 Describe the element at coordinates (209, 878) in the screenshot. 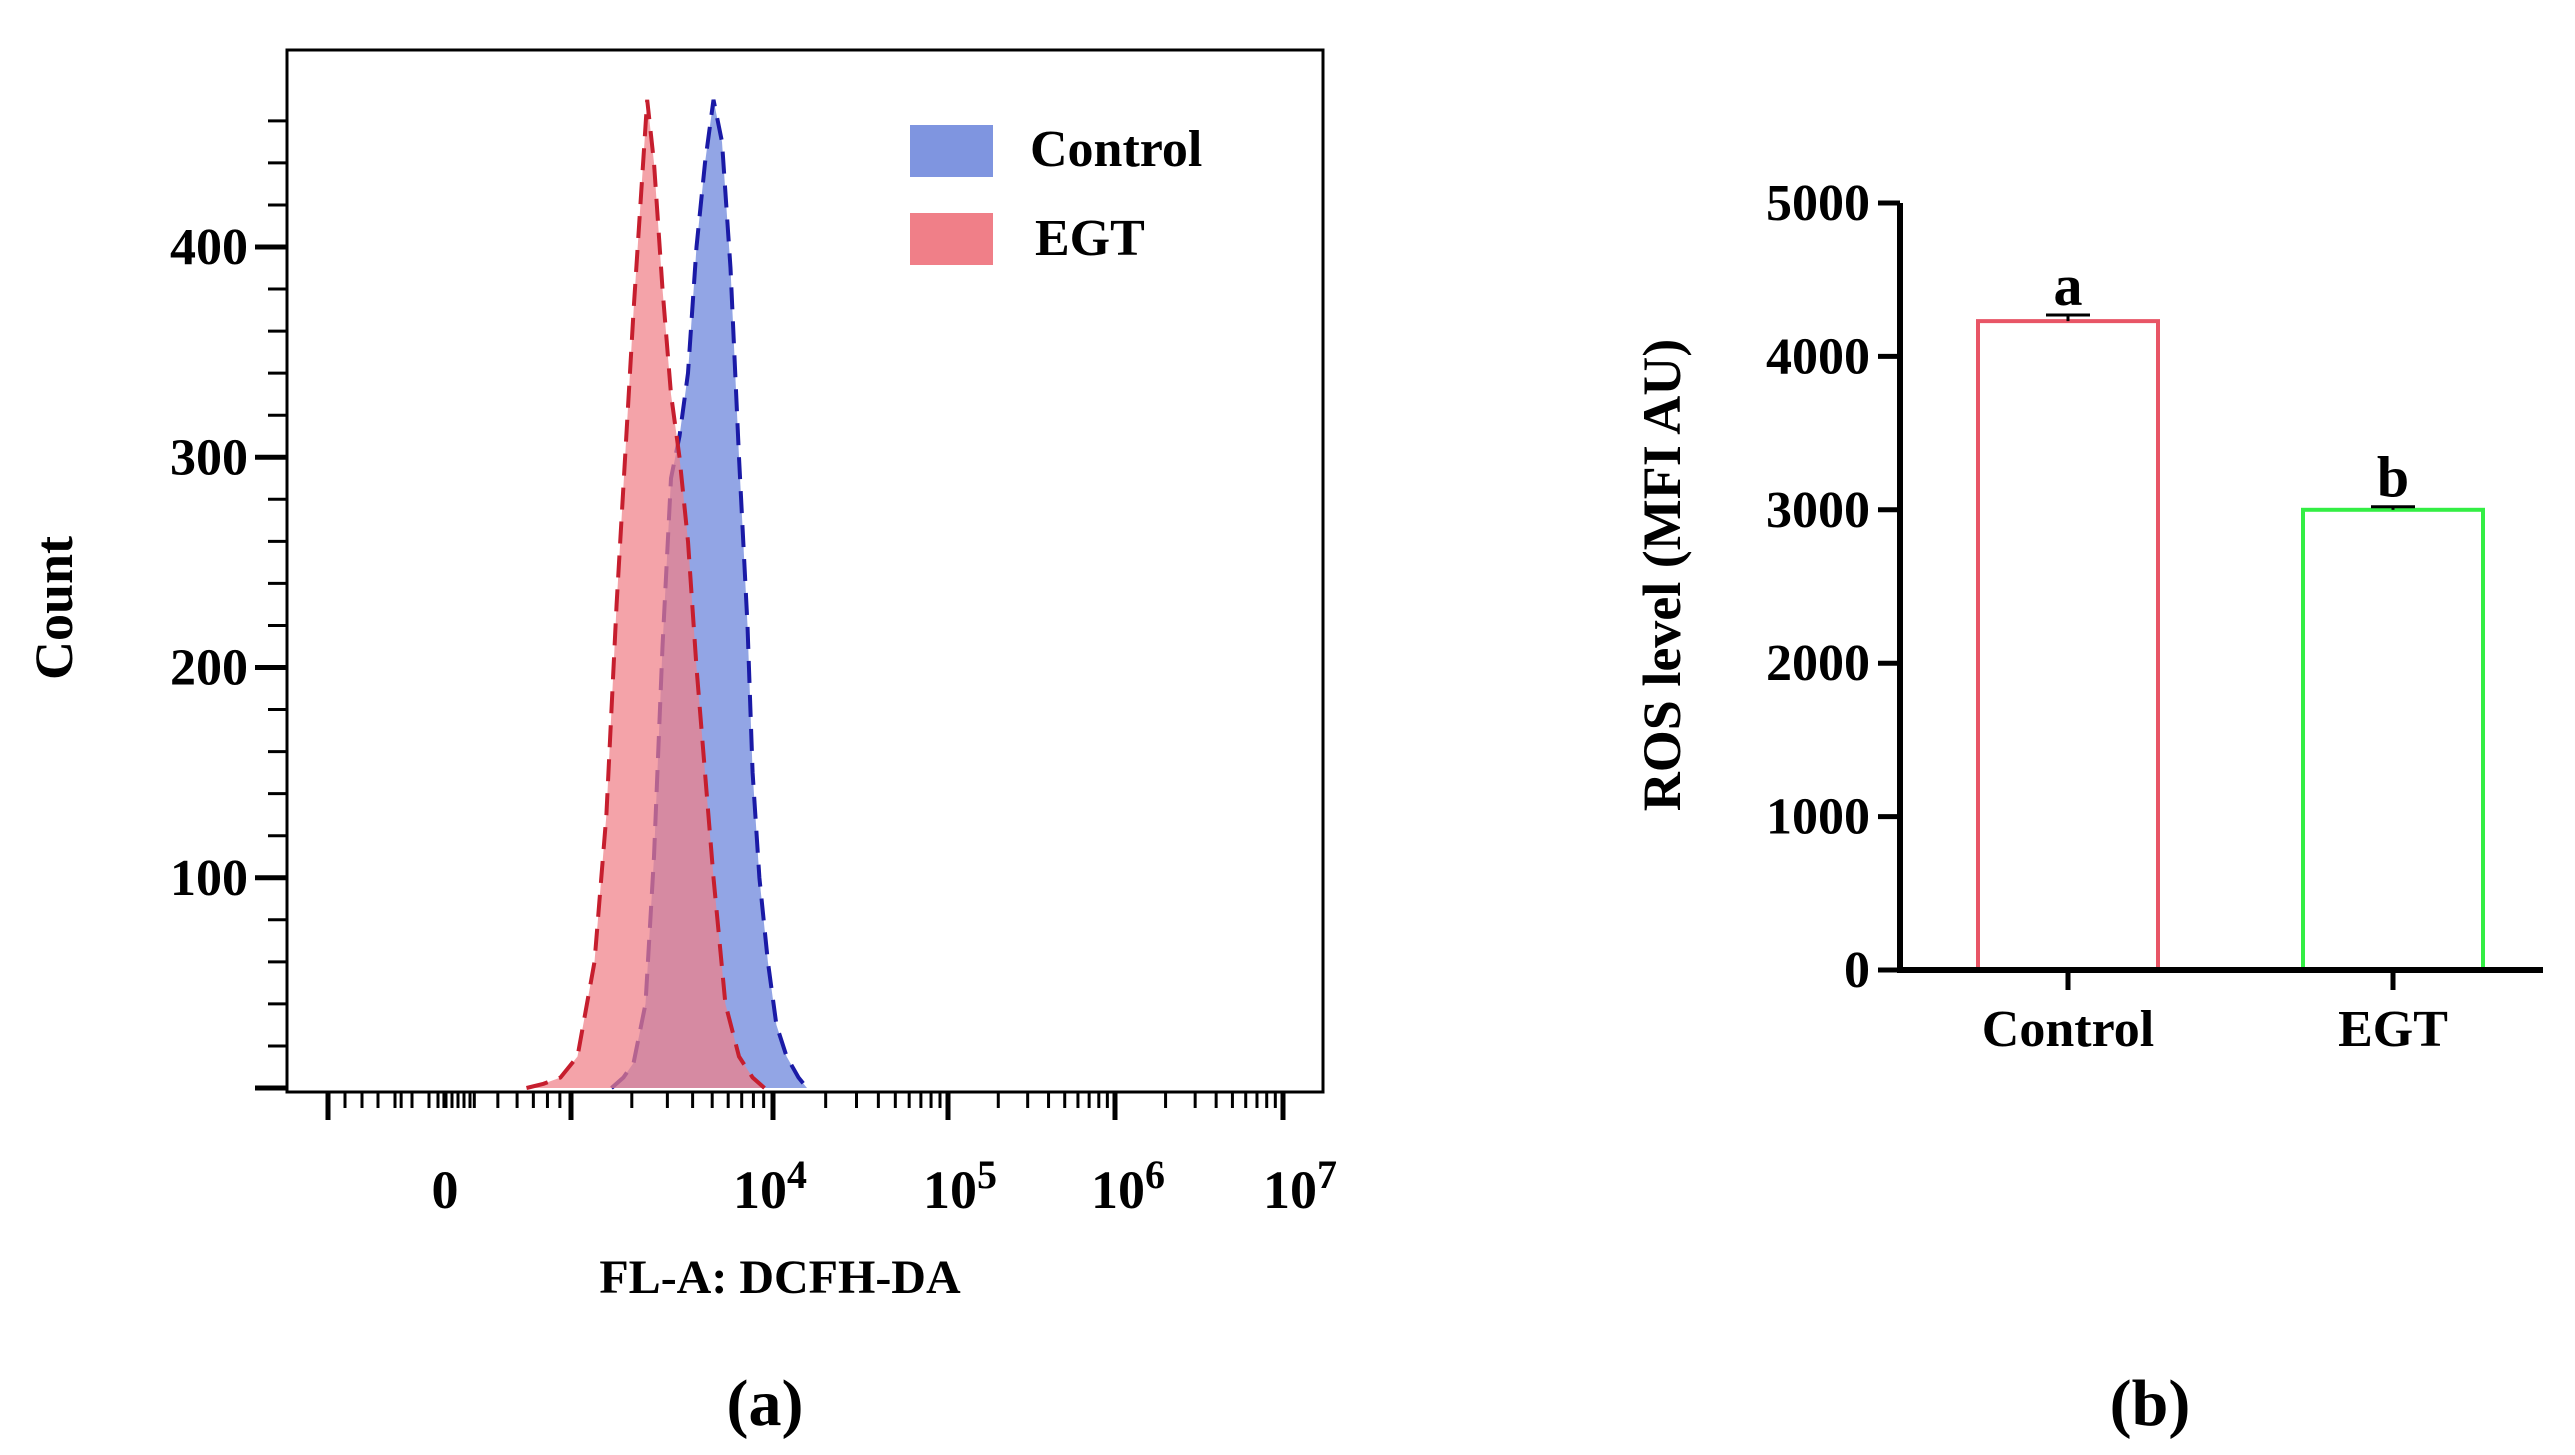

I see `y-tick-label: 100` at that location.